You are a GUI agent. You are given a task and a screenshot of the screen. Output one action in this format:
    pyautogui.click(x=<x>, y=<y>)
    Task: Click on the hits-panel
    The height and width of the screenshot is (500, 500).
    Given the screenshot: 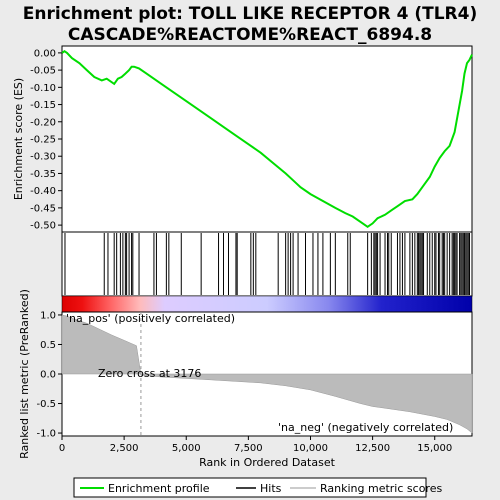 What is the action you would take?
    pyautogui.click(x=267, y=264)
    